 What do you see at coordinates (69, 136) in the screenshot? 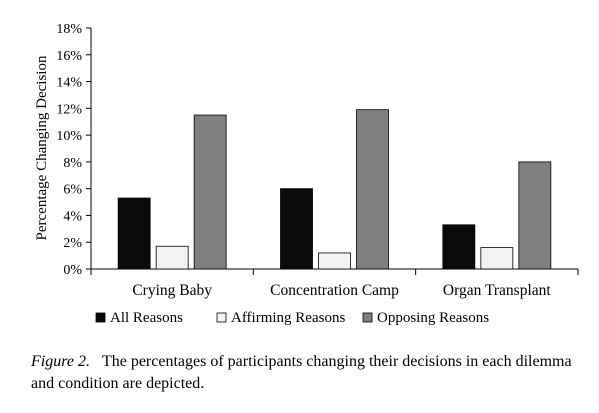
I see `y-tick-label: 10%` at bounding box center [69, 136].